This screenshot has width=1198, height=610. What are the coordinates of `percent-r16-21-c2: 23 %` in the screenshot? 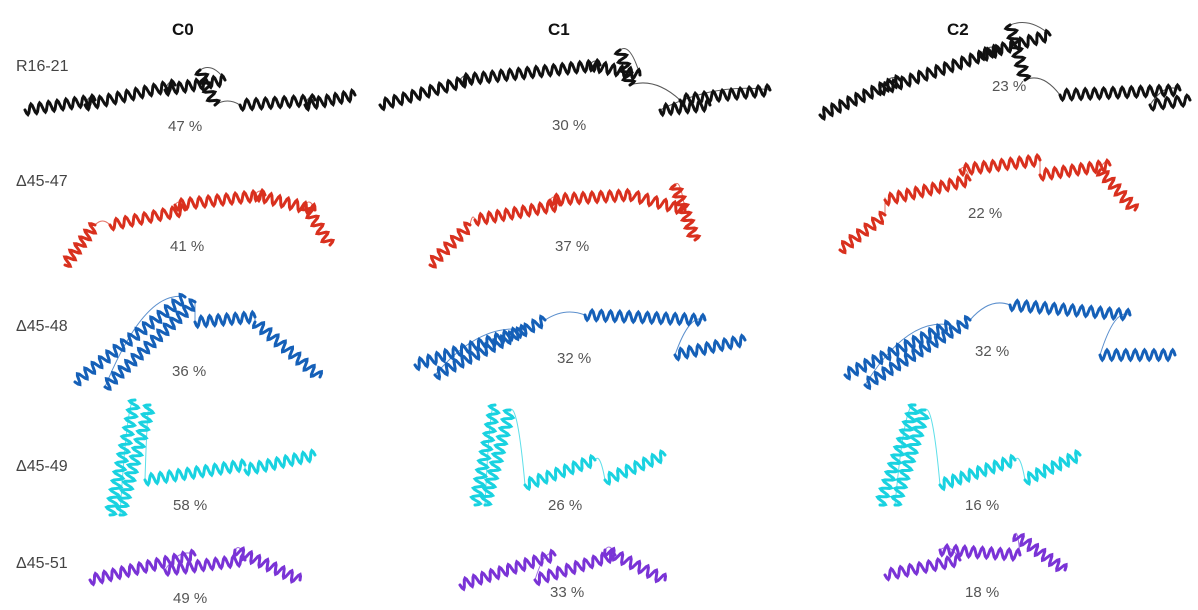 It's located at (1009, 86).